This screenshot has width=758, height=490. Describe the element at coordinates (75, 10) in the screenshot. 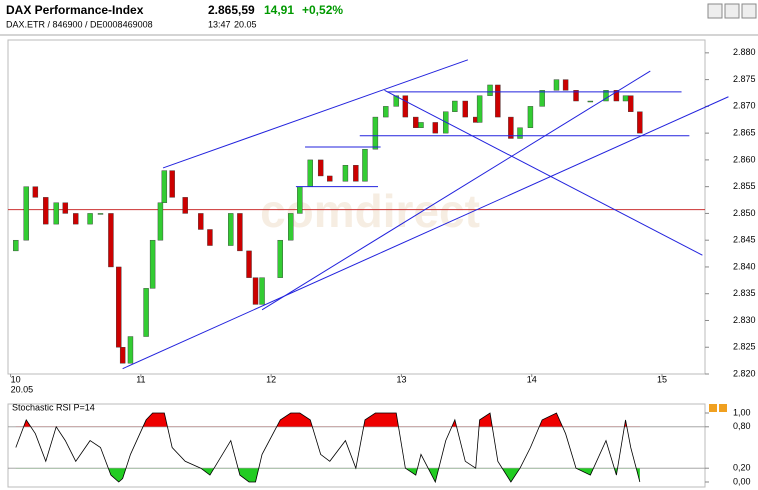

I see `index-title: DAX Performance-Index` at that location.